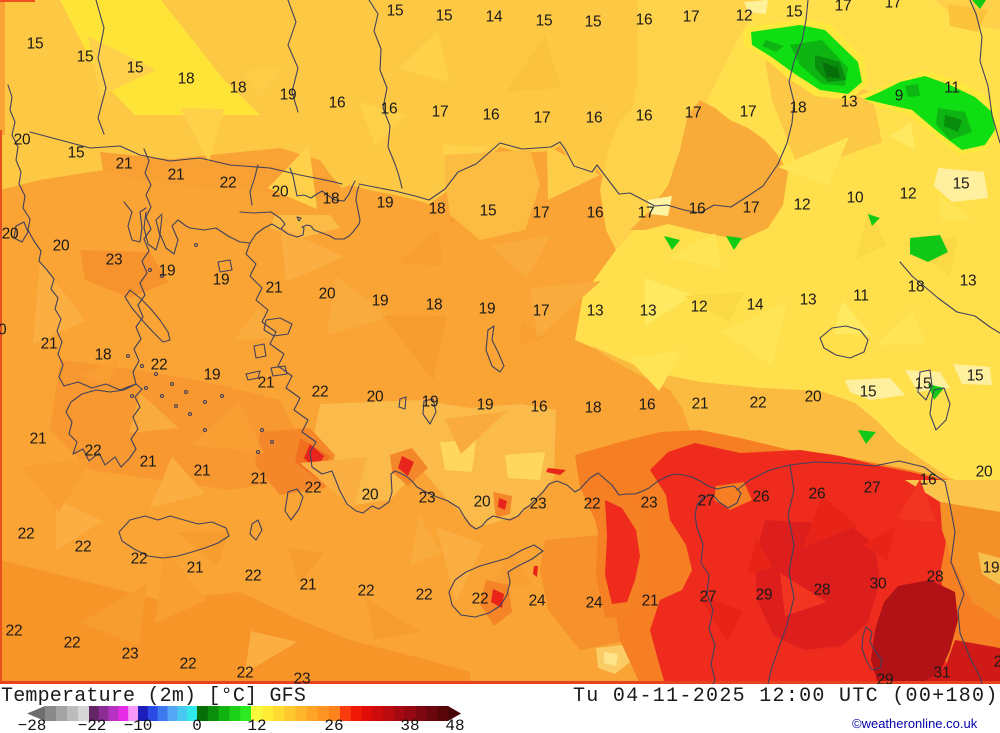 The height and width of the screenshot is (733, 1000). Describe the element at coordinates (92, 725) in the screenshot. I see `svg-text: −22` at that location.